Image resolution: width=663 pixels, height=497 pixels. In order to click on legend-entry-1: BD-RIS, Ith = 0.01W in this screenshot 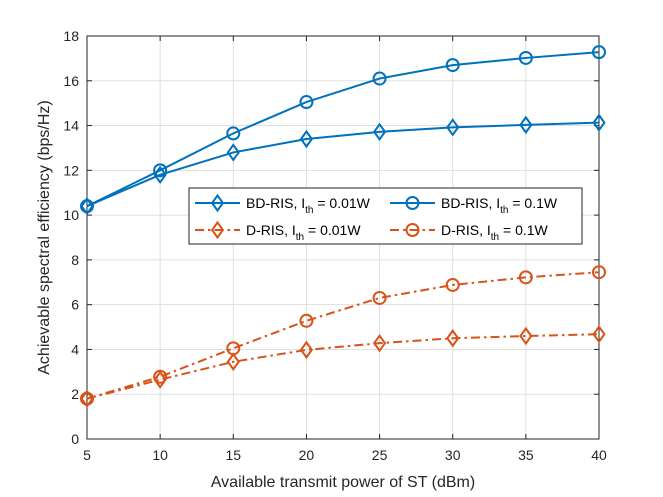, I will do `click(283, 204)`.